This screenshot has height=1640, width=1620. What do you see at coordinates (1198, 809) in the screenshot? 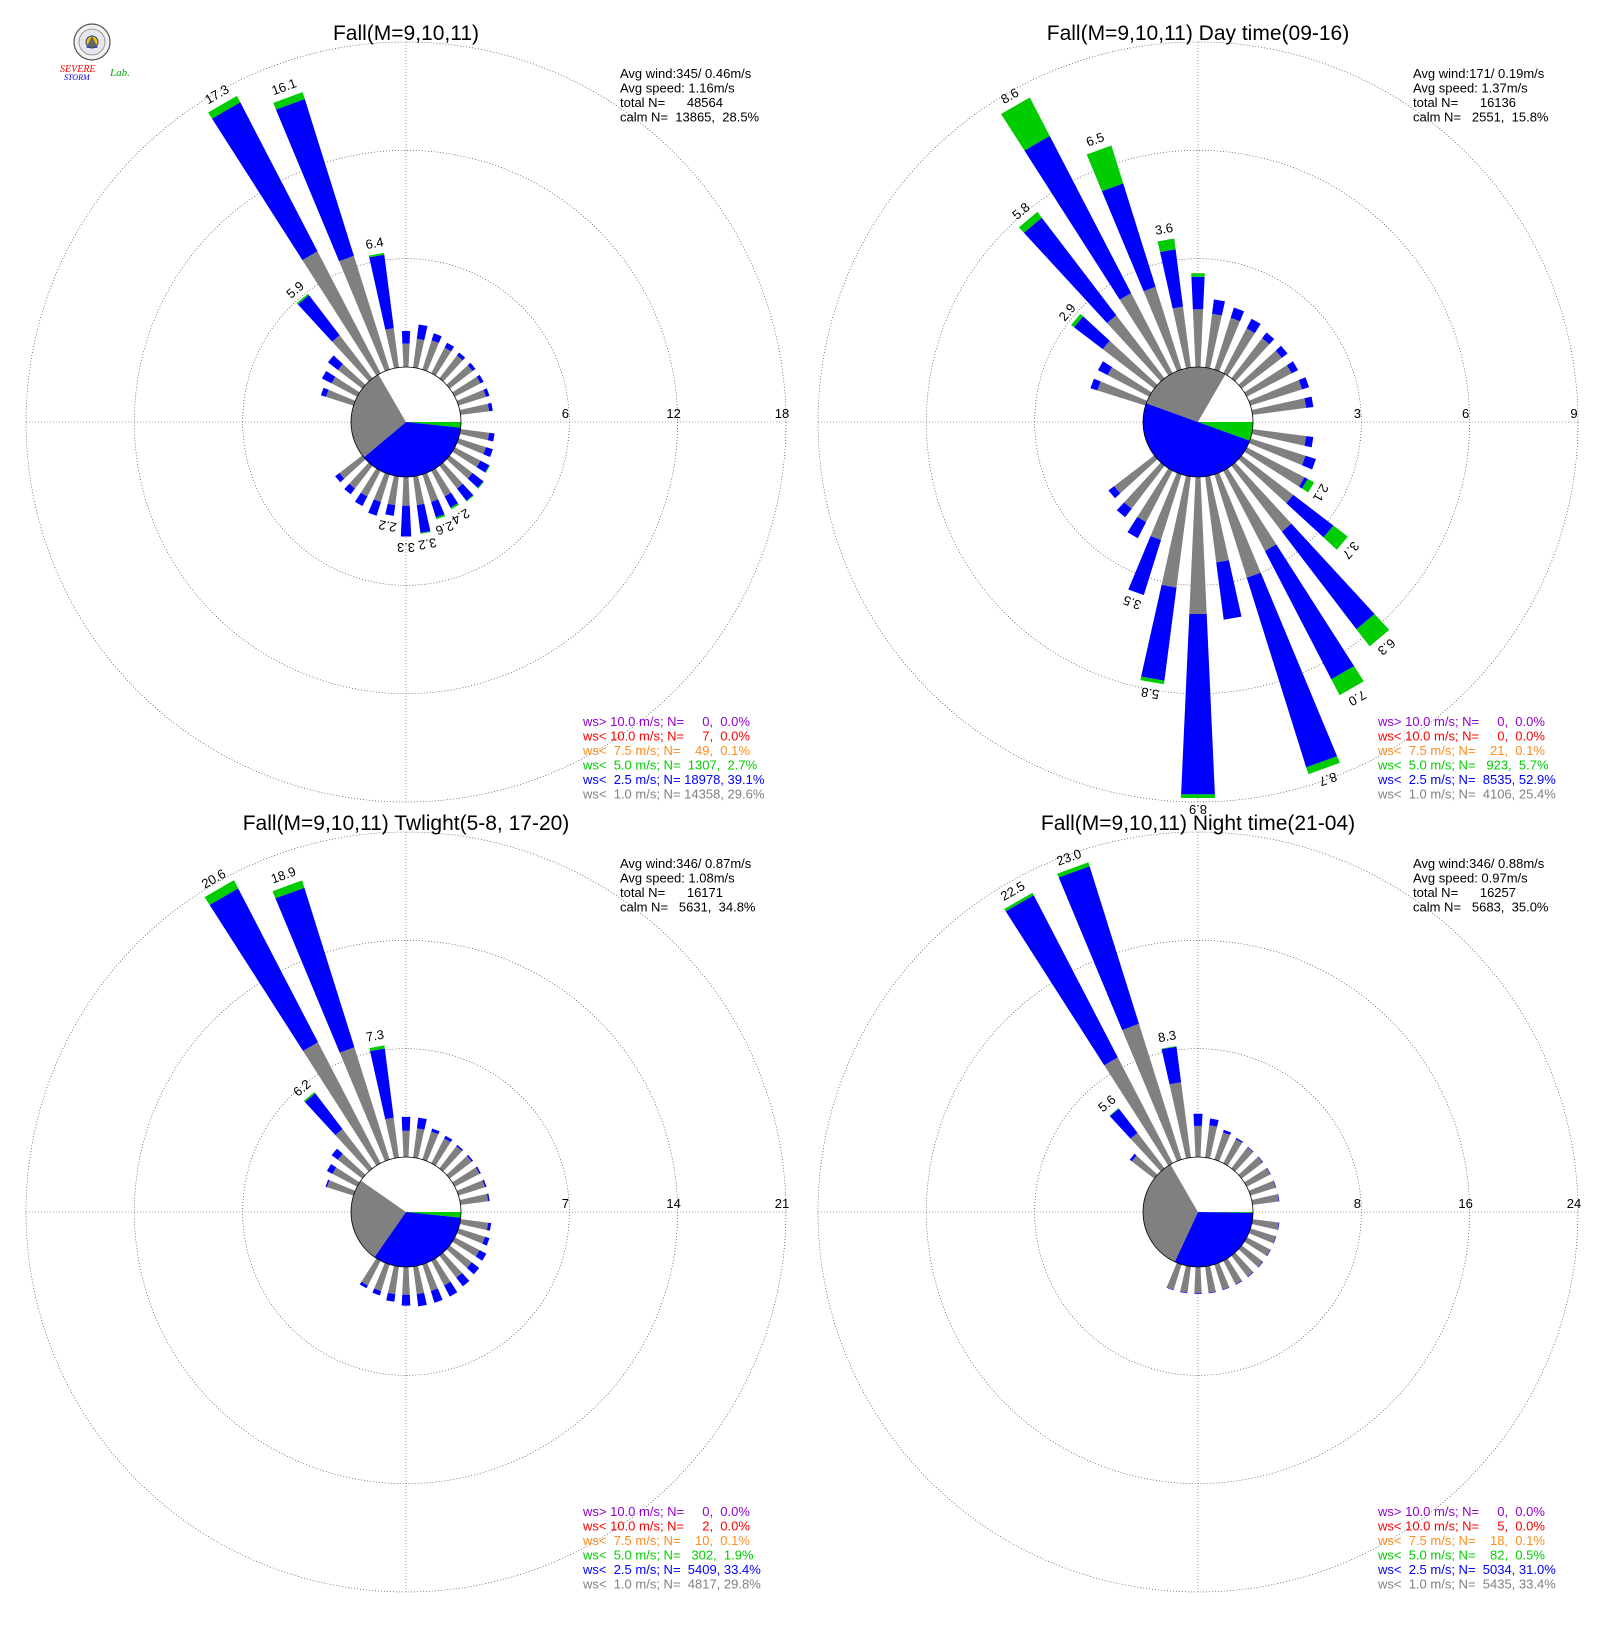
I see `bar-value-label: 8.9` at bounding box center [1198, 809].